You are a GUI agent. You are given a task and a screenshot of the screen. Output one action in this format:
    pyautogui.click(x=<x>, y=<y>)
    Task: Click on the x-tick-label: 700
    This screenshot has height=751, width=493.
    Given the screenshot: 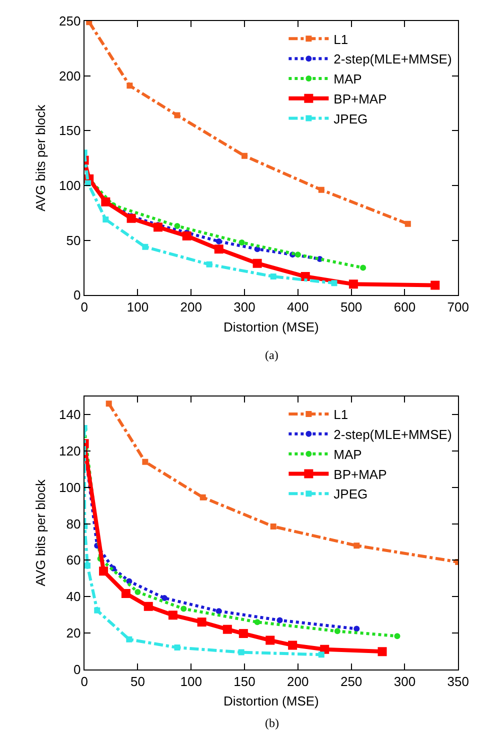 What is the action you would take?
    pyautogui.click(x=458, y=307)
    